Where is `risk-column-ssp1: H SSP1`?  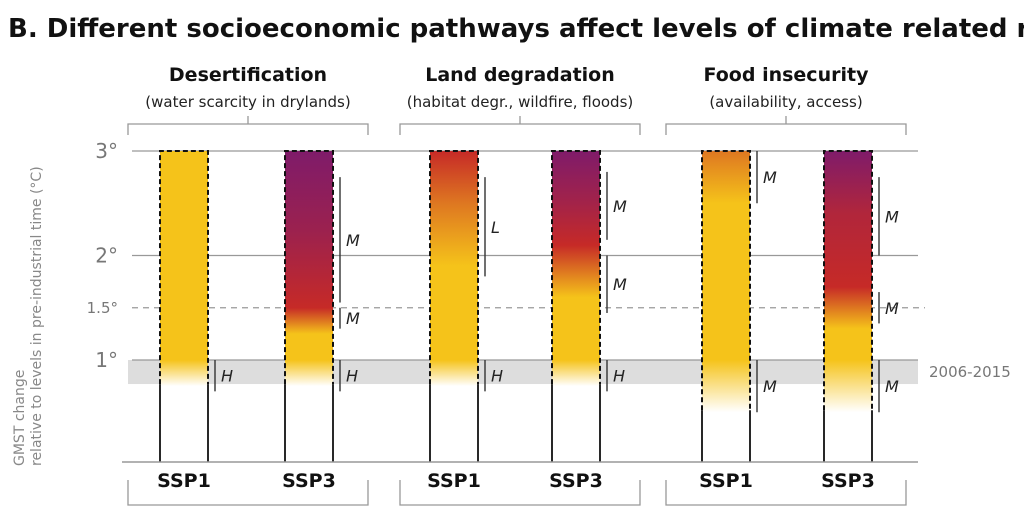
risk-column-ssp1: H SSP1 is located at coordinates (195, 321).